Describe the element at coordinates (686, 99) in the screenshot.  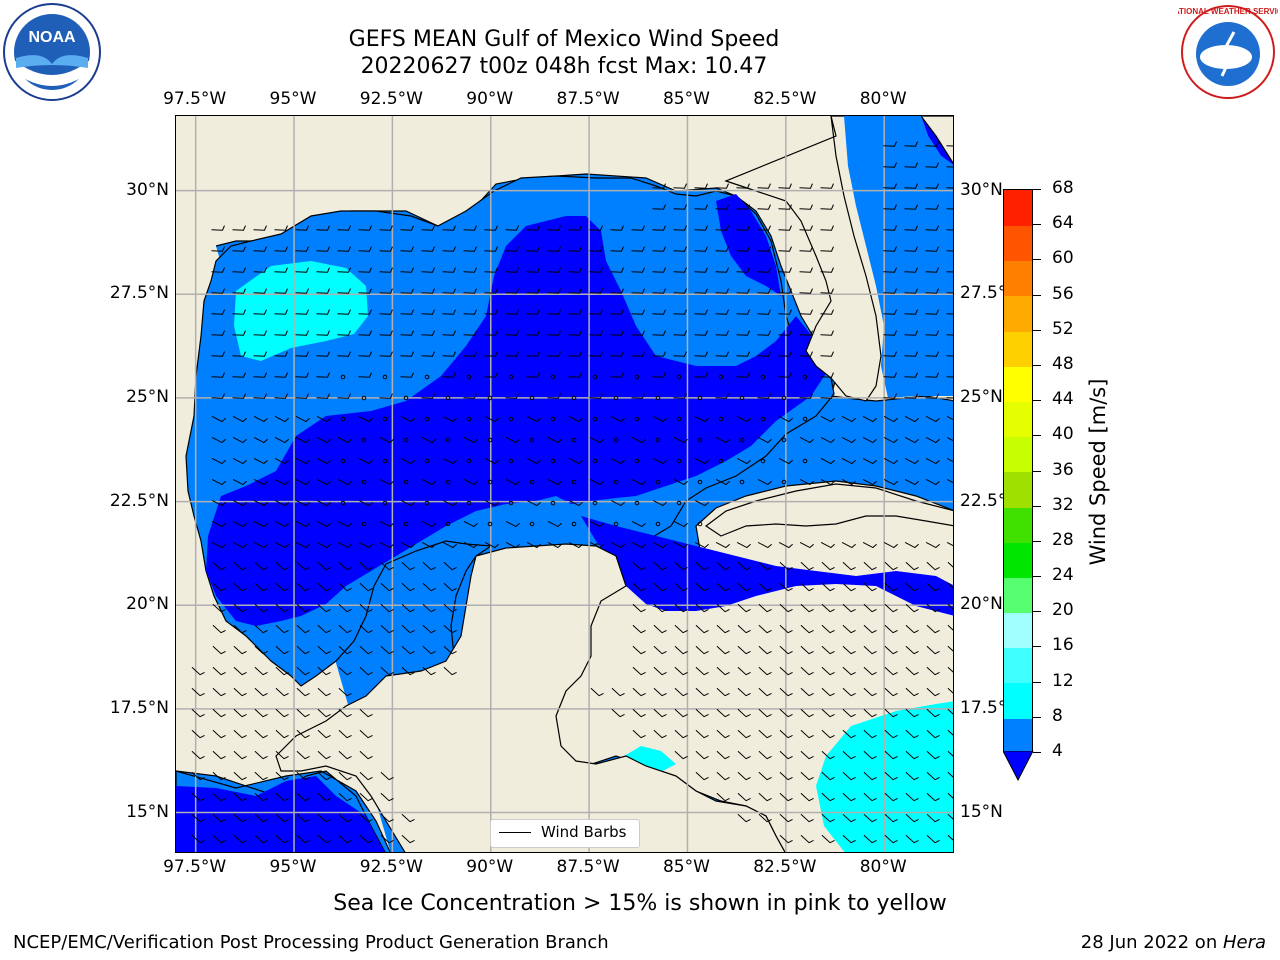
I see `lon-tick-label: 85°W` at that location.